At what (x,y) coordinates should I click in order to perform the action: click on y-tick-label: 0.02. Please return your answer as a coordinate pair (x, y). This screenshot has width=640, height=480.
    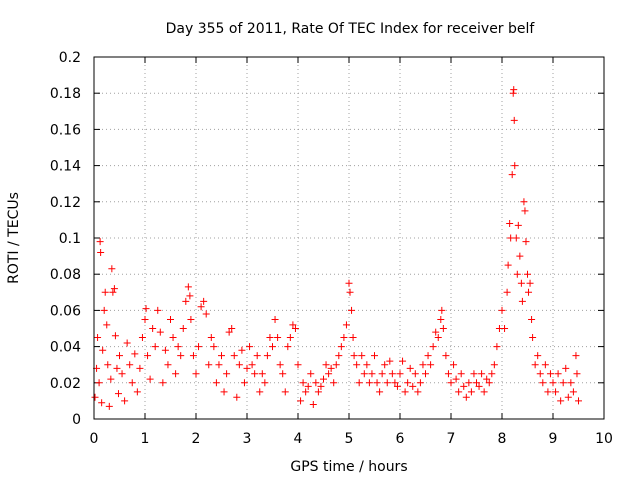
    Looking at the image, I should click on (65, 384).